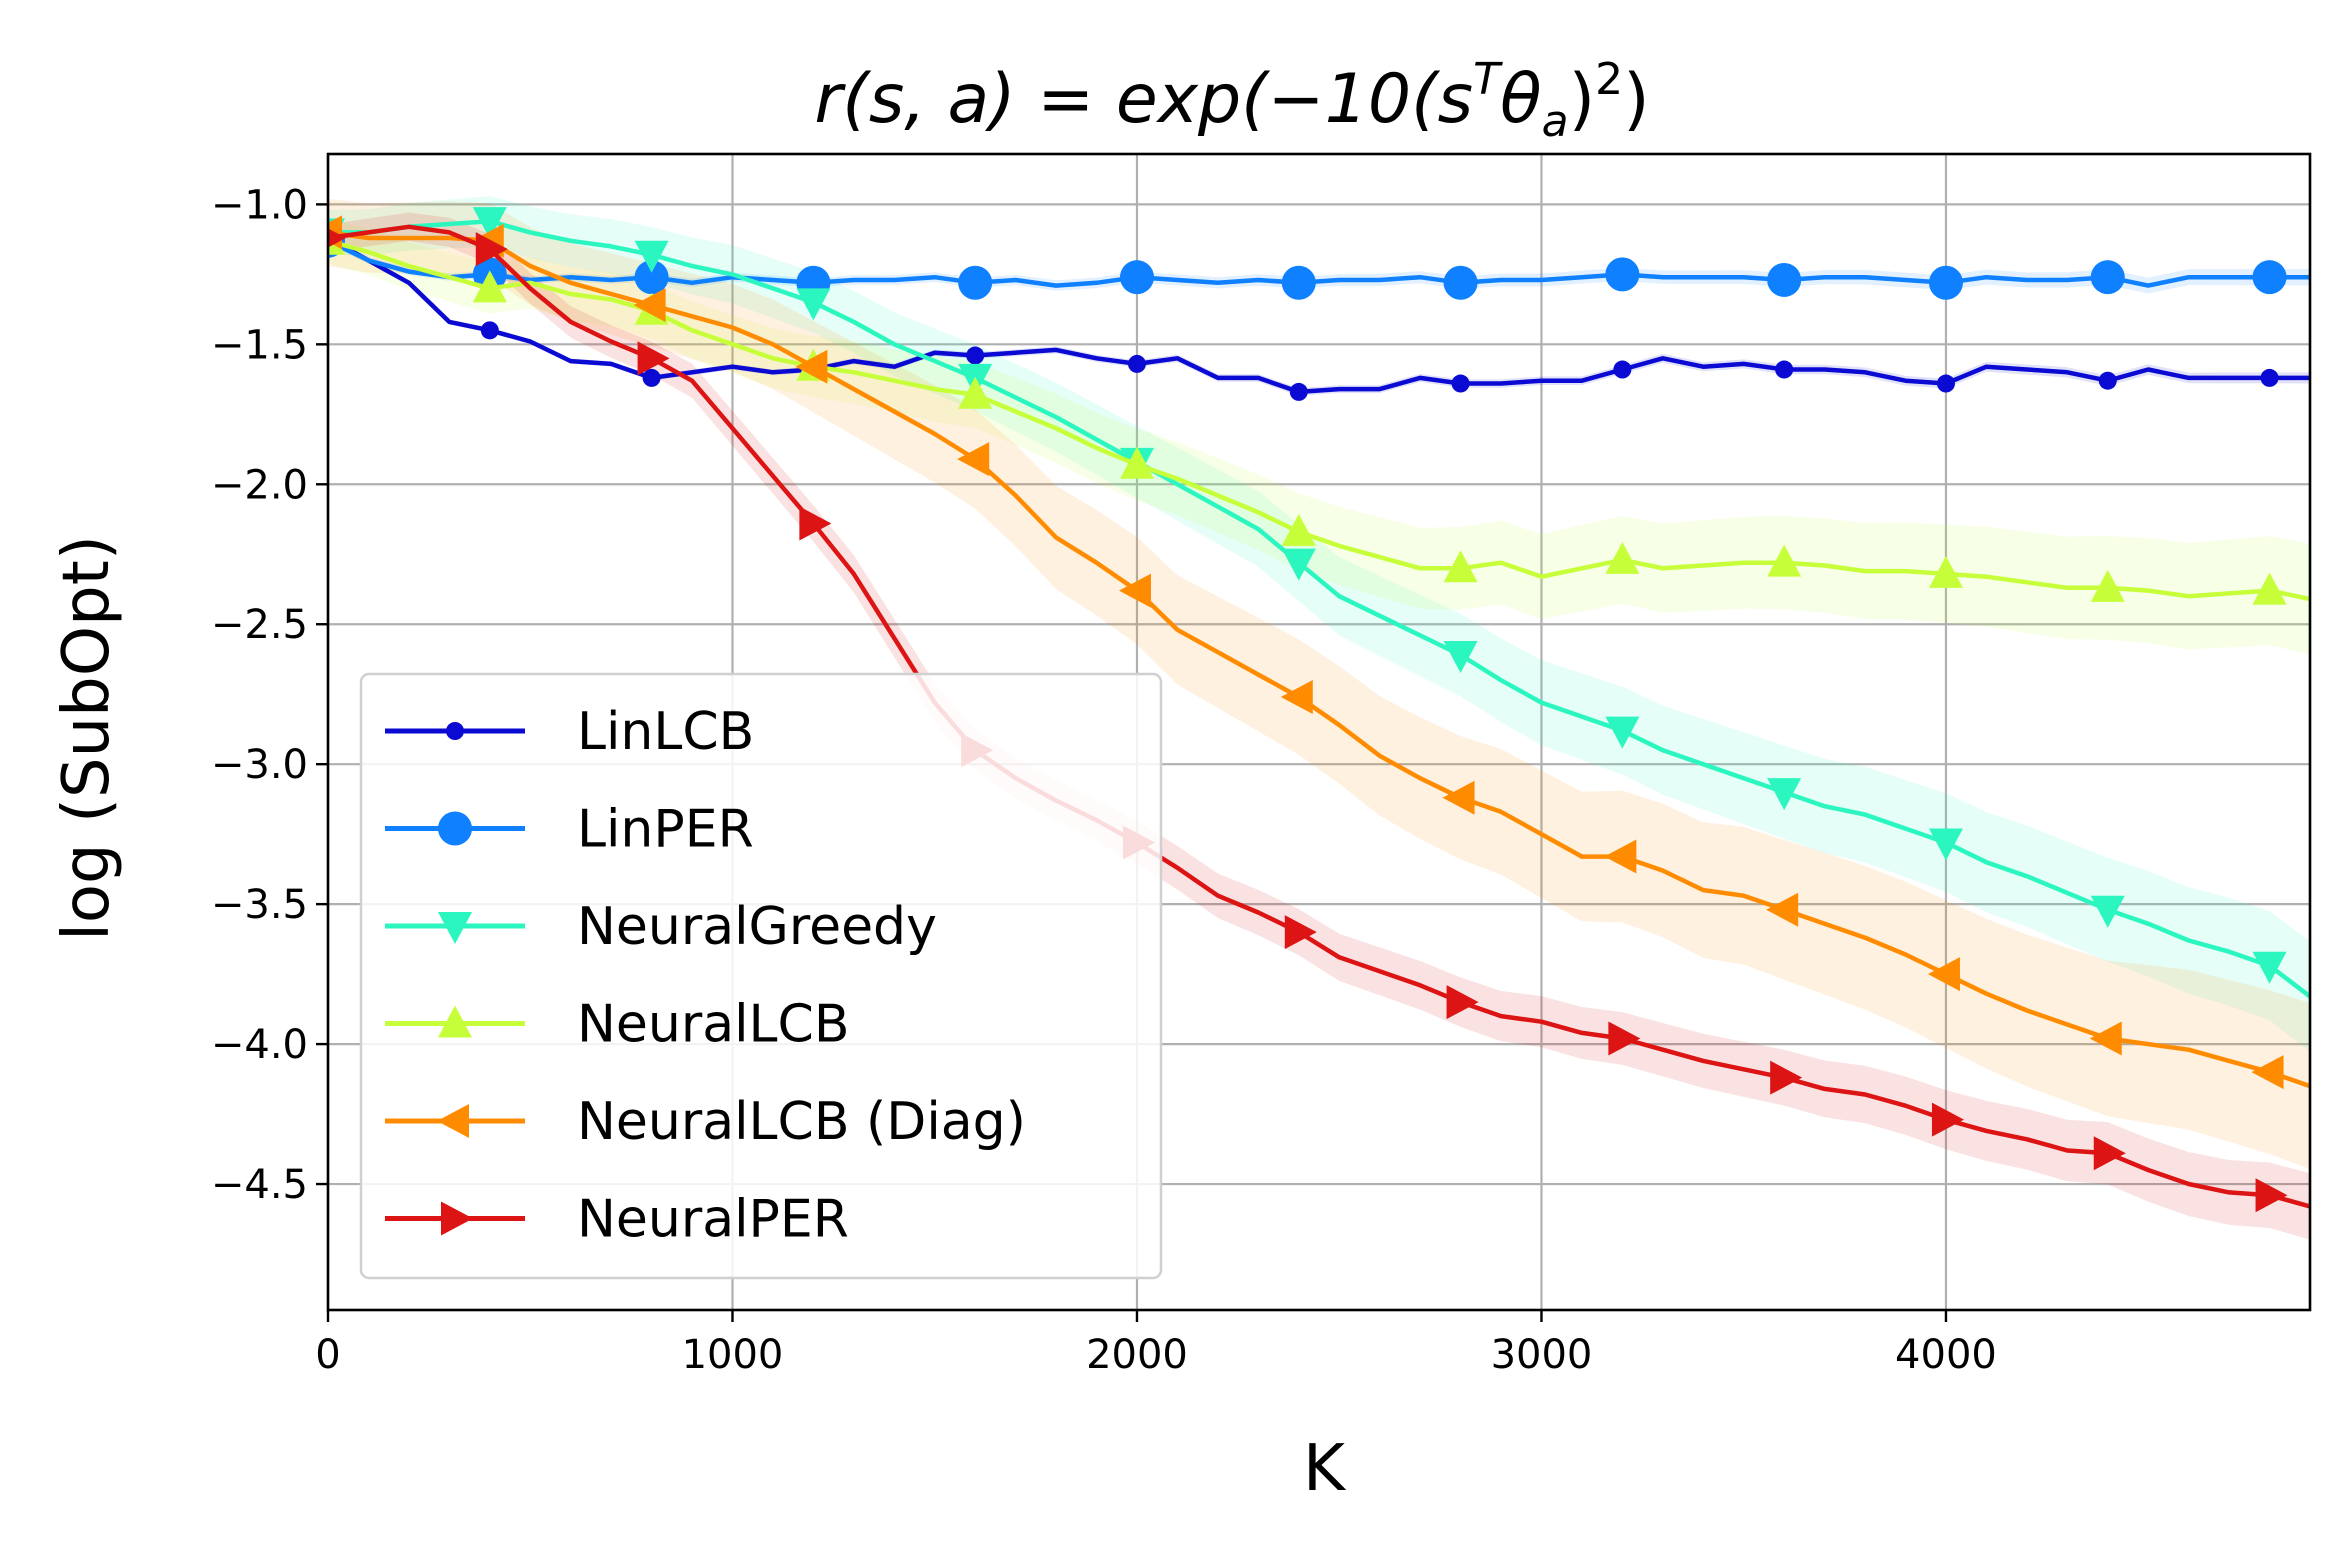 Image resolution: width=2345 pixels, height=1551 pixels. I want to click on legend-label: NeuralGreedy, so click(757, 927).